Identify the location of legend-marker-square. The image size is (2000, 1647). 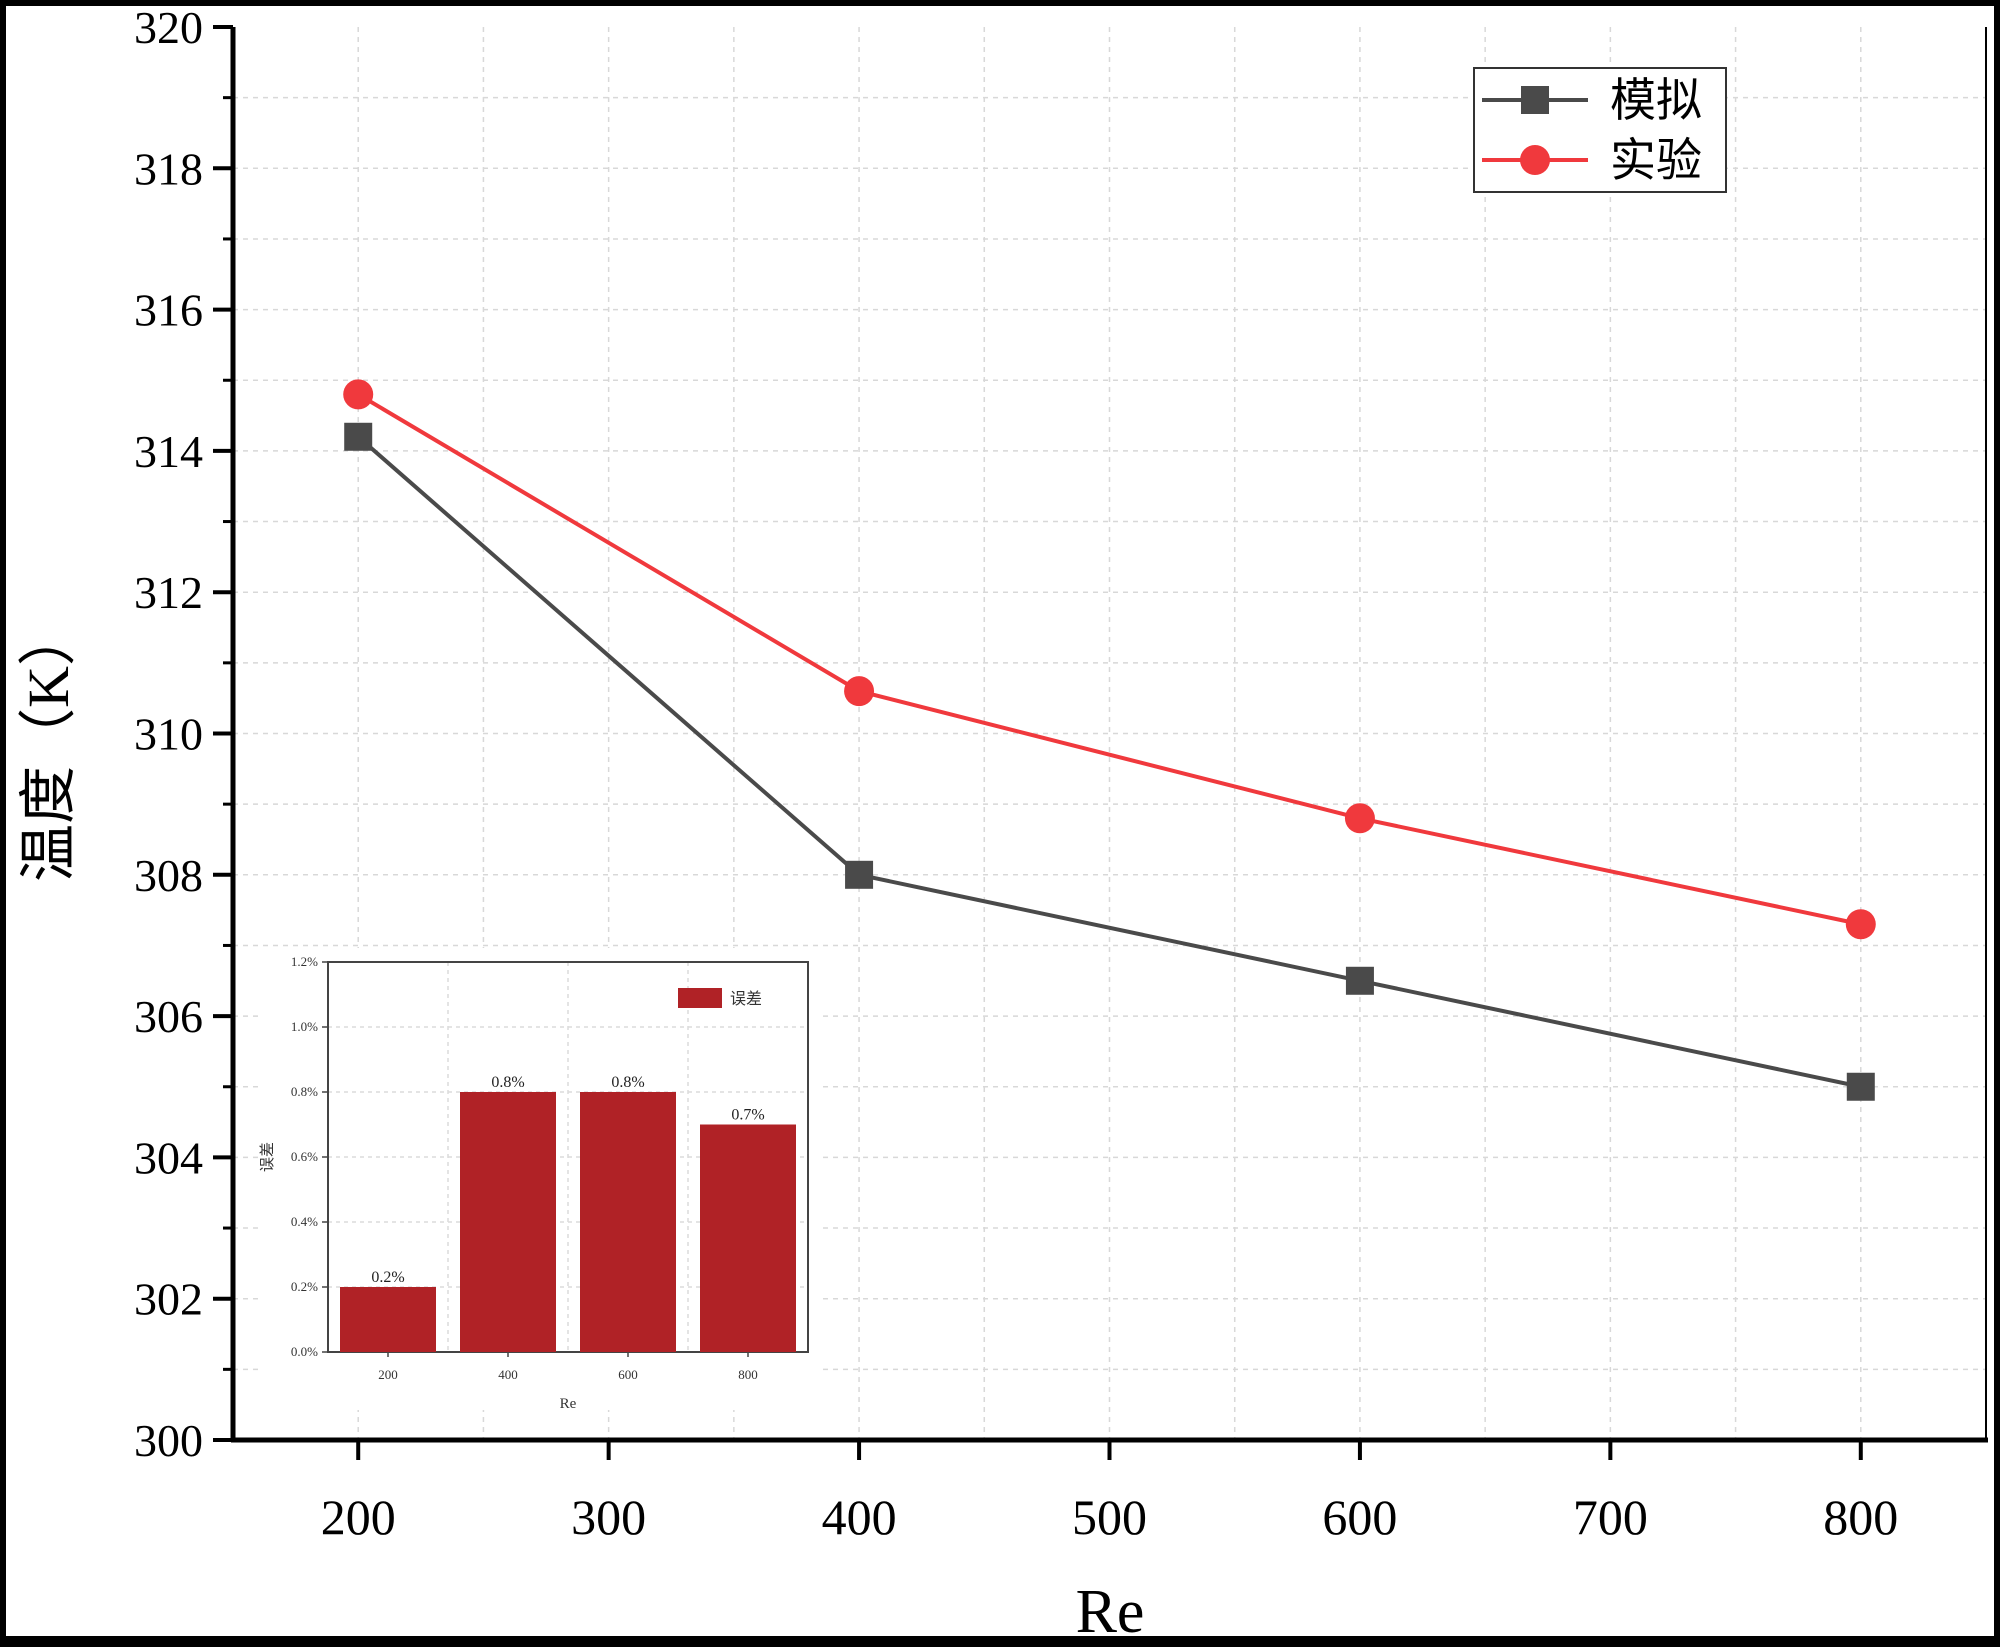
(1535, 100).